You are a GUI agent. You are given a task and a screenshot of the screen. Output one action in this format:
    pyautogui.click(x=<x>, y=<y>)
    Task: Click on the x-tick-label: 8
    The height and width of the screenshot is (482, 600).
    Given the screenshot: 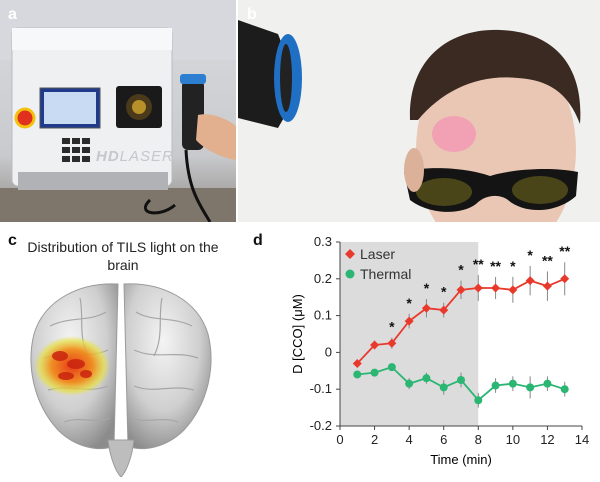 What is the action you would take?
    pyautogui.click(x=478, y=439)
    